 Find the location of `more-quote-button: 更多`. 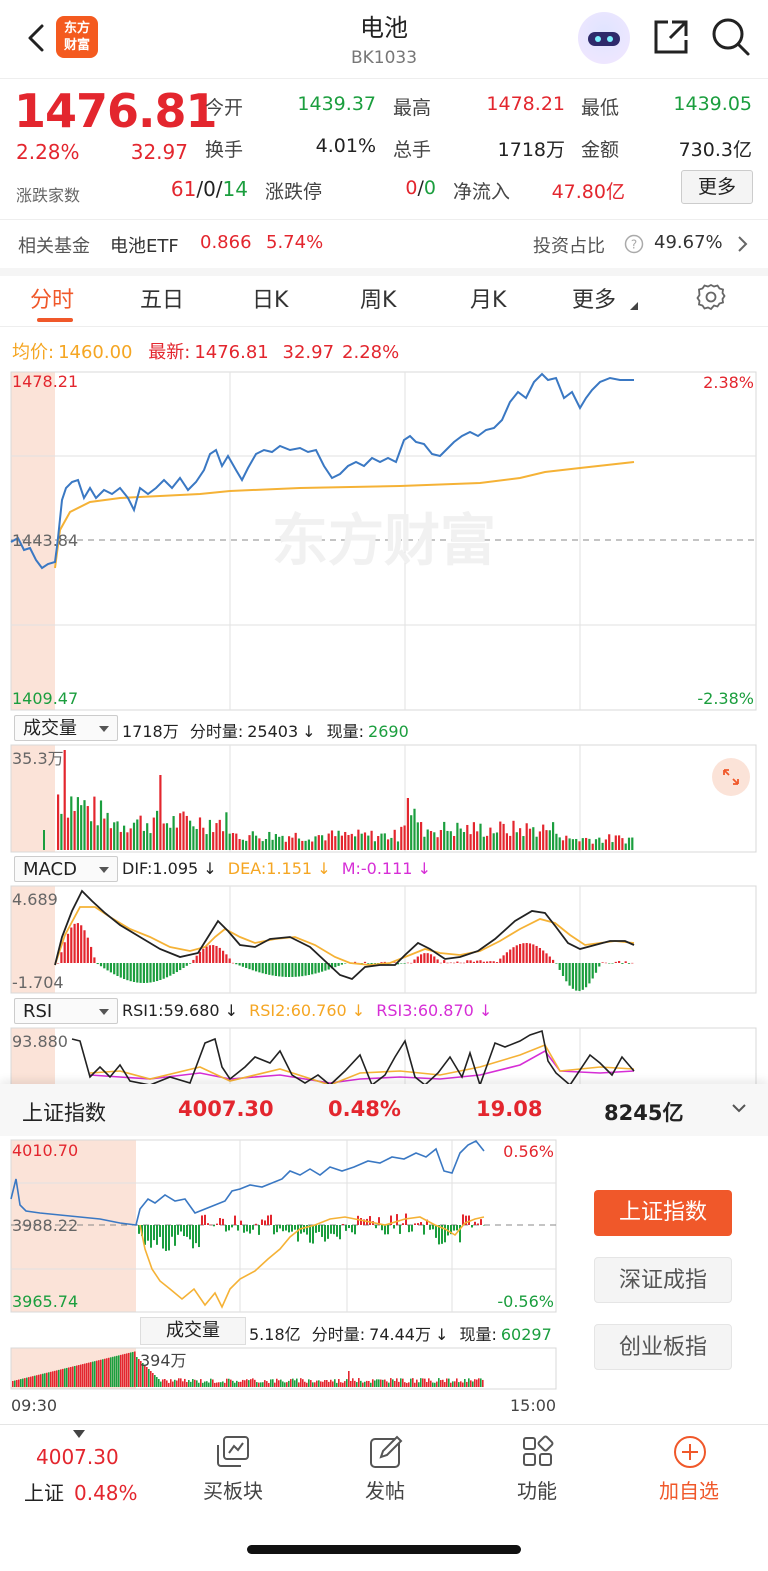

more-quote-button: 更多 is located at coordinates (717, 187).